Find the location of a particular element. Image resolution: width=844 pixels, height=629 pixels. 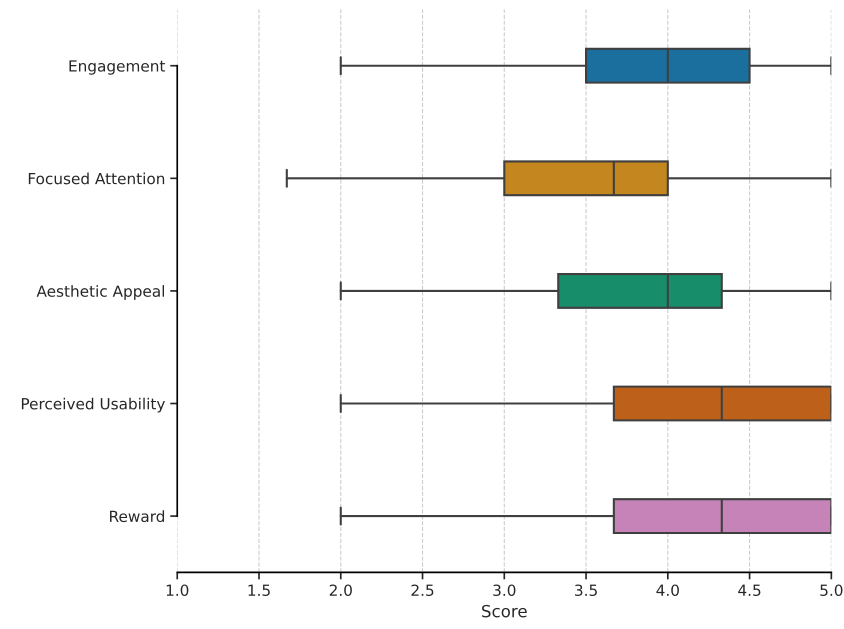

y-tick-label: Focused Attention is located at coordinates (96, 178).